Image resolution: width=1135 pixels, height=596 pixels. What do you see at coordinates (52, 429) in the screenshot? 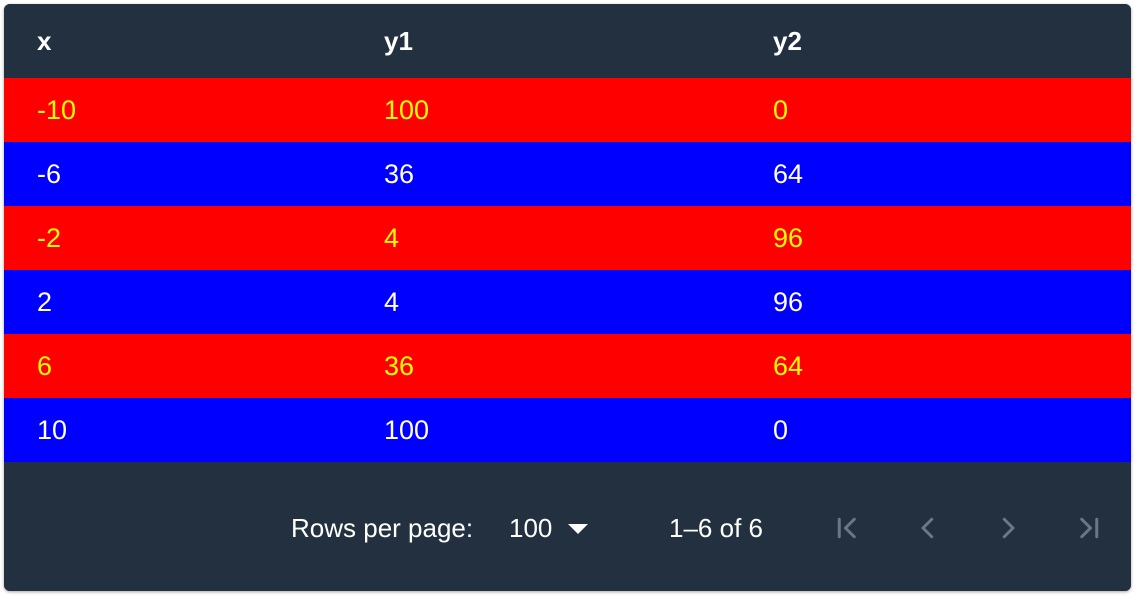
I see `cell-x: 10` at bounding box center [52, 429].